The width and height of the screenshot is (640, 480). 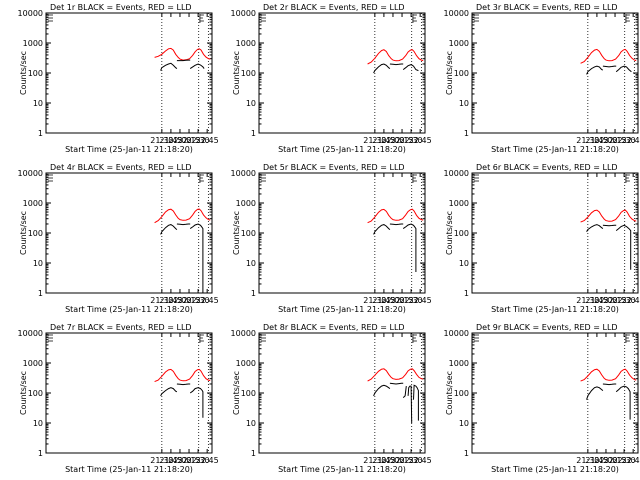 I want to click on chart-title: Det 6r BLACK = Events, RED = LLD, so click(x=547, y=167).